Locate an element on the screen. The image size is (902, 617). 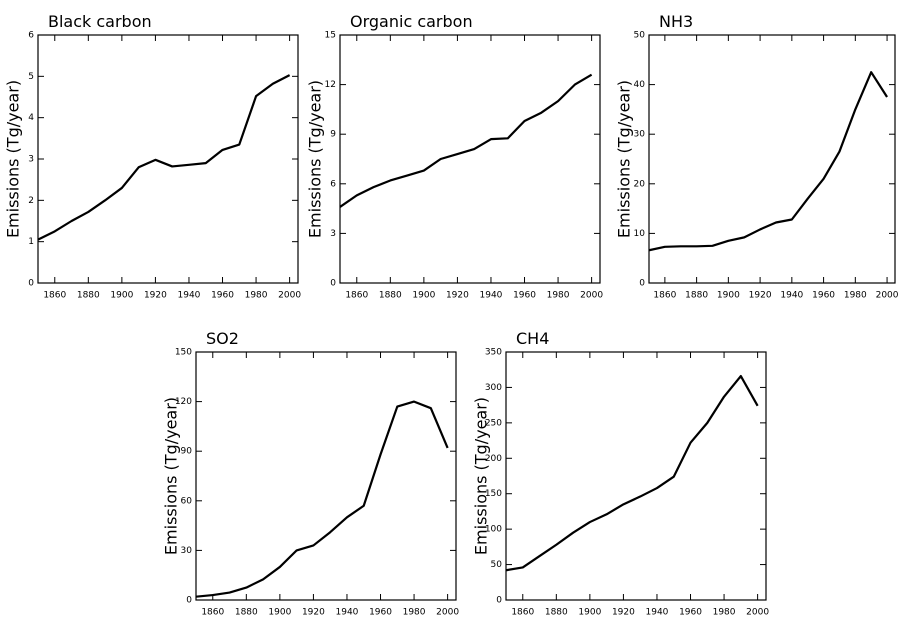
y-tick-label: 300 is located at coordinates (493, 388).